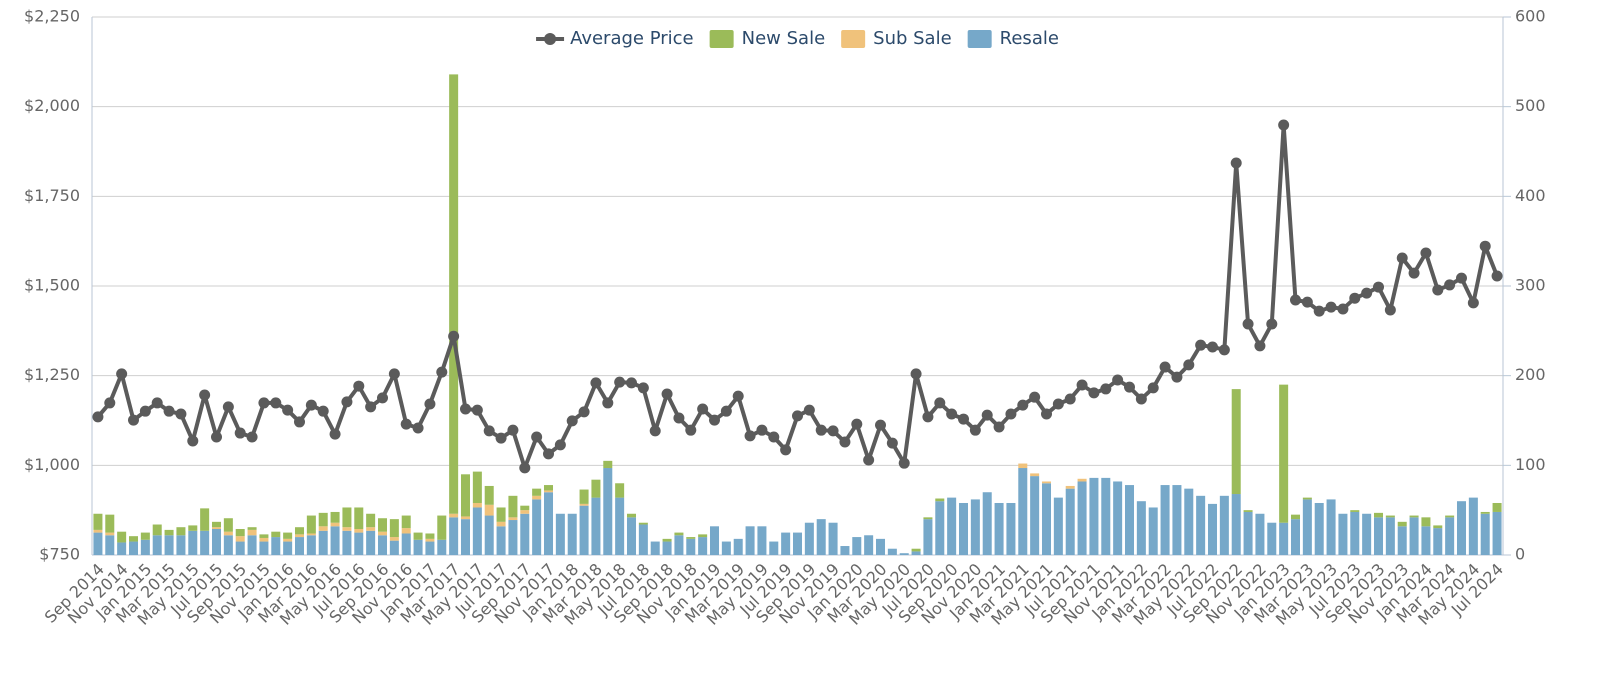 The image size is (1600, 674). I want to click on y-tick-label: $2,000, so click(52, 105).